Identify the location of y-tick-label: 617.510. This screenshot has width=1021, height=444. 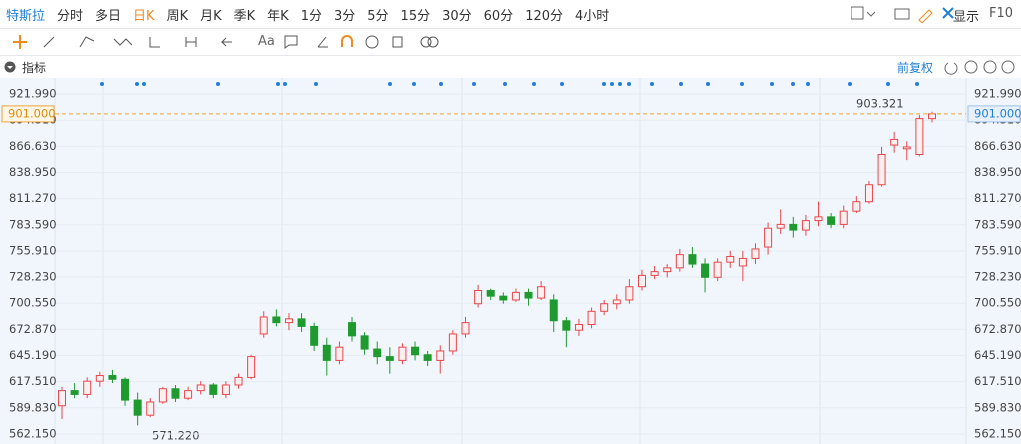
(33, 381).